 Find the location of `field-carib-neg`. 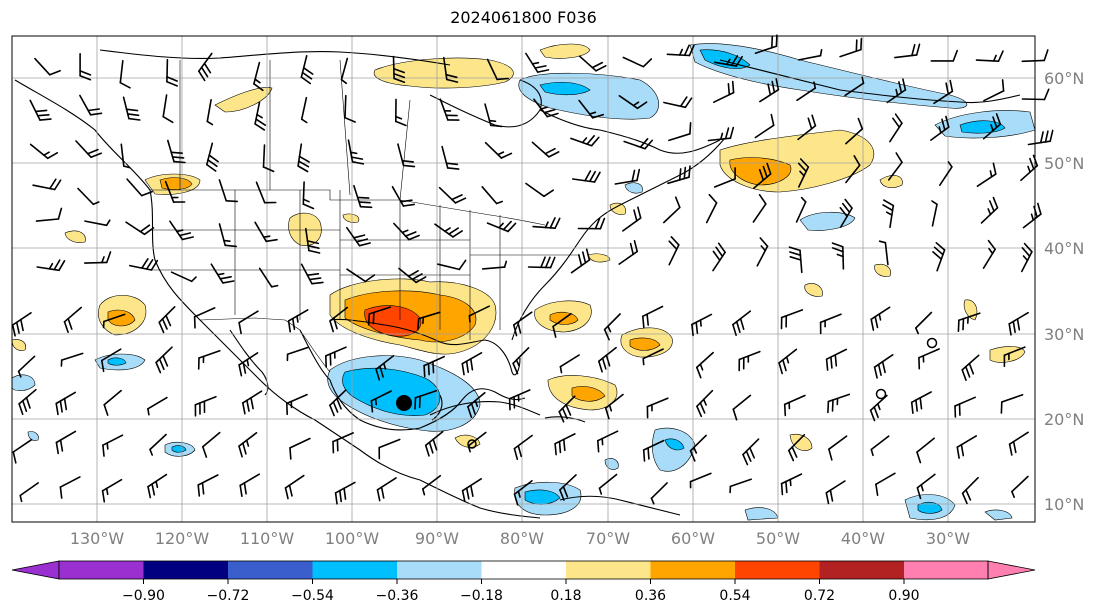

field-carib-neg is located at coordinates (673, 449).